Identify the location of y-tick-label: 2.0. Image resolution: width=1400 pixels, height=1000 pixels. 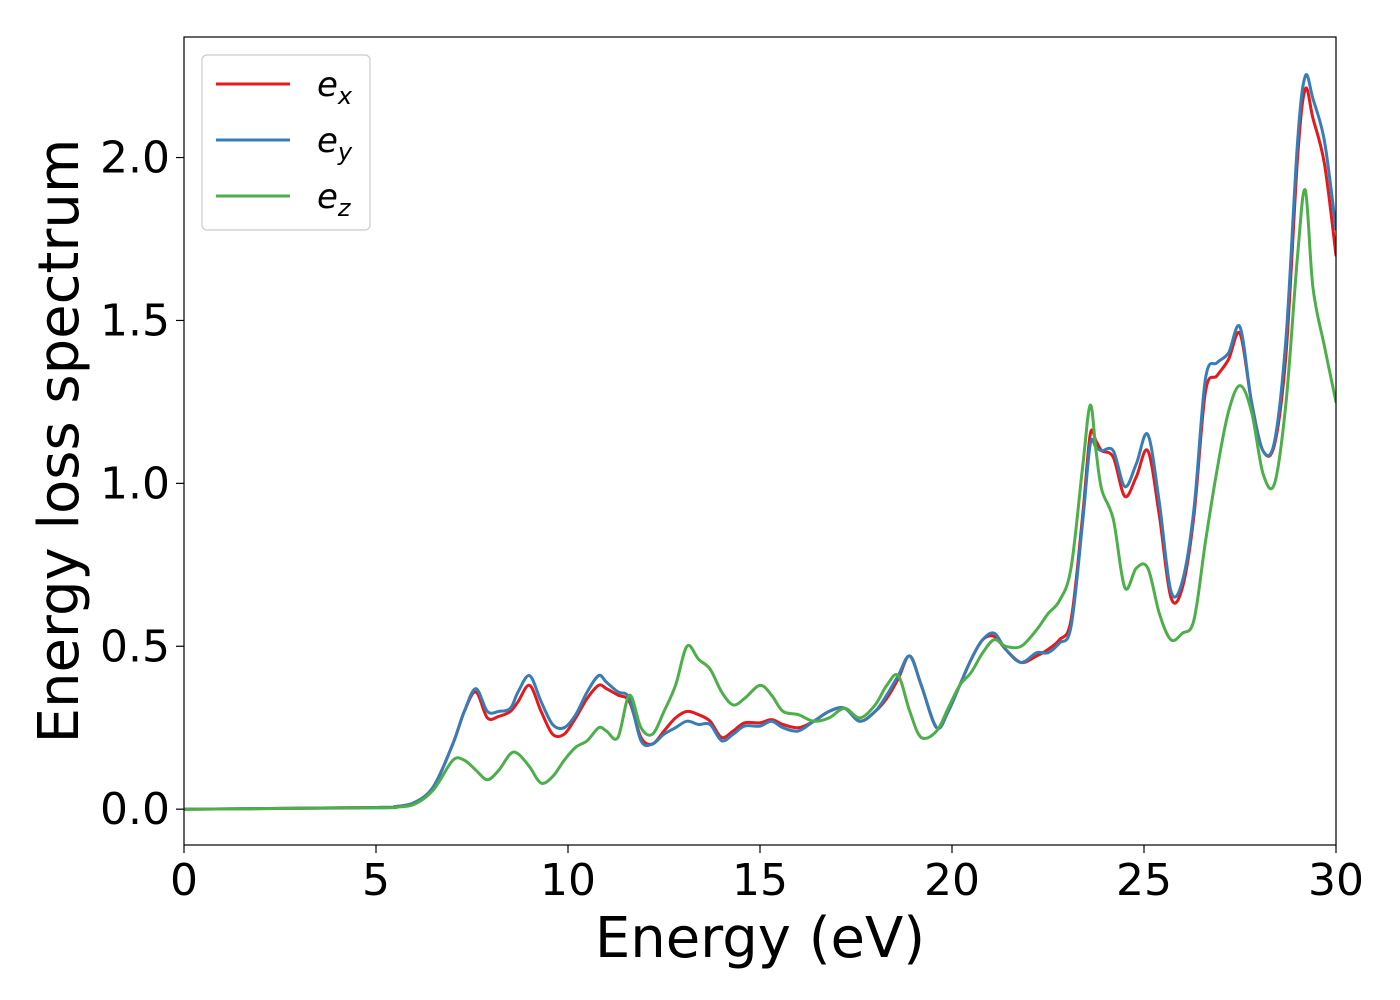
(135, 158).